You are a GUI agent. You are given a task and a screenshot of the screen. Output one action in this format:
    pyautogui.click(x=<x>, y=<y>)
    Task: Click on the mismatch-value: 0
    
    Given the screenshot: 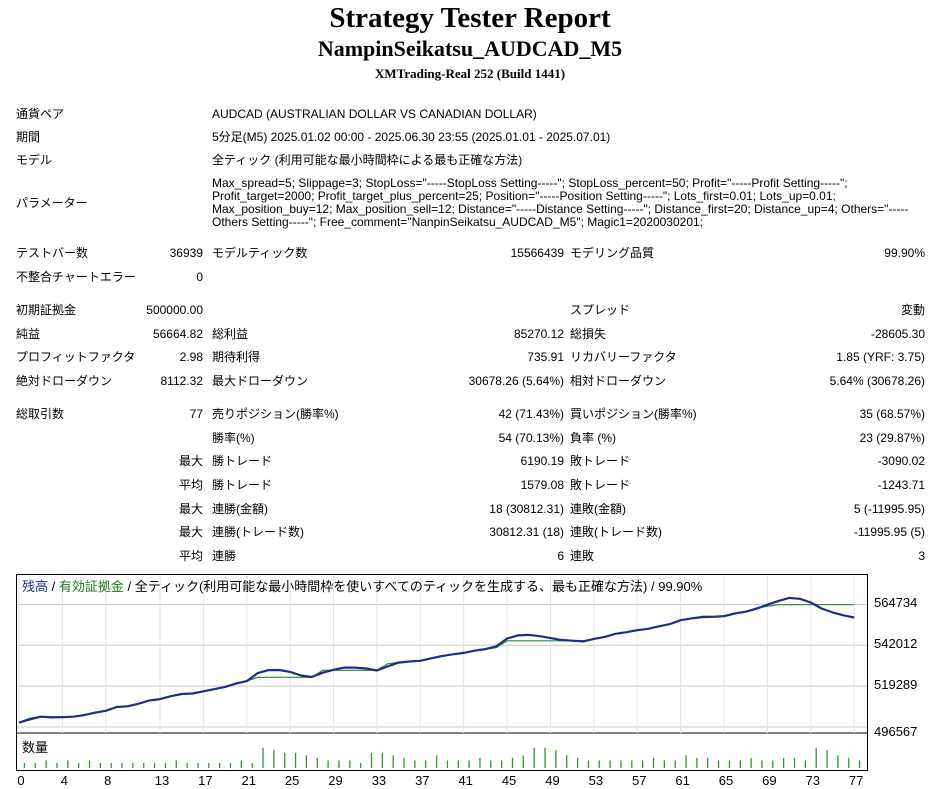 What is the action you would take?
    pyautogui.click(x=199, y=277)
    